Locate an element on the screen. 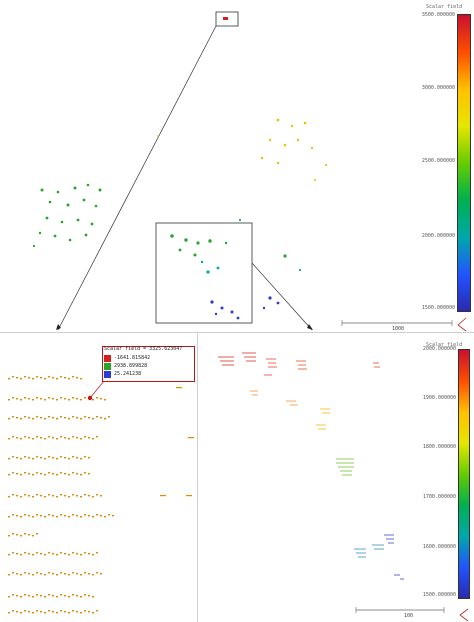 This screenshot has height=622, width=474. picker-leader-line is located at coordinates (97, 389).